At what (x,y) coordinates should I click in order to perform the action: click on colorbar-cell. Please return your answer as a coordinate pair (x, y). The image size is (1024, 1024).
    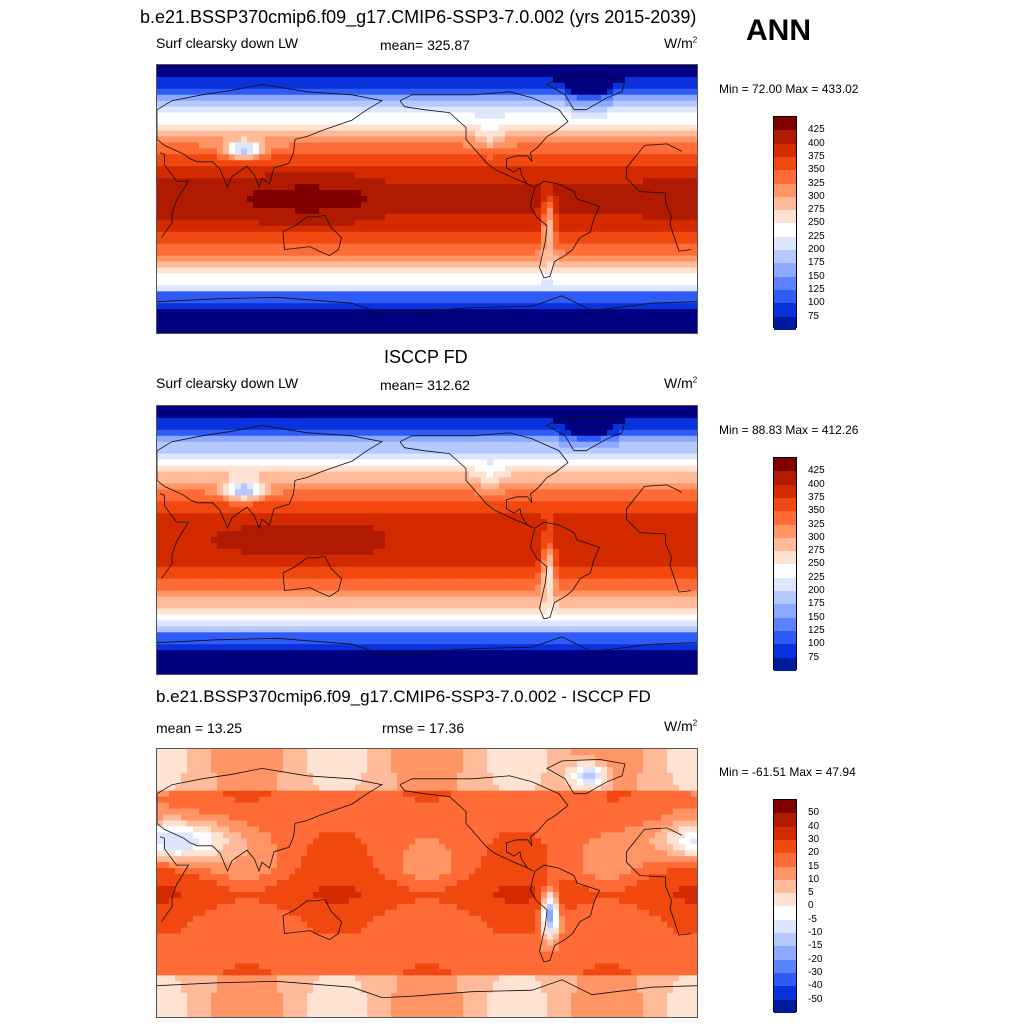
    Looking at the image, I should click on (785, 310).